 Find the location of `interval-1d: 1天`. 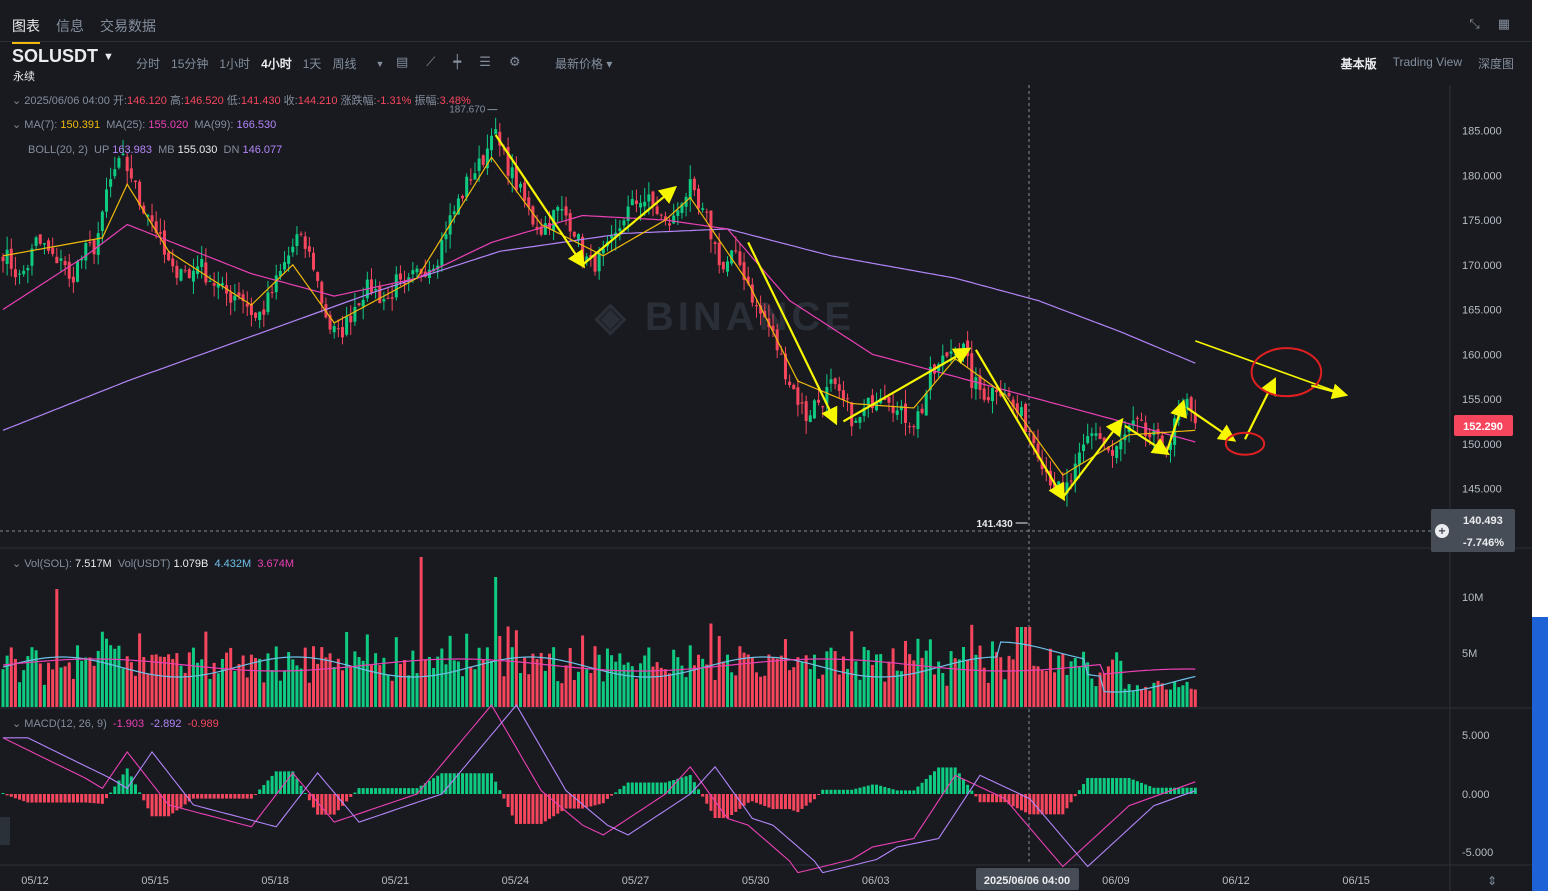

interval-1d: 1天 is located at coordinates (312, 64).